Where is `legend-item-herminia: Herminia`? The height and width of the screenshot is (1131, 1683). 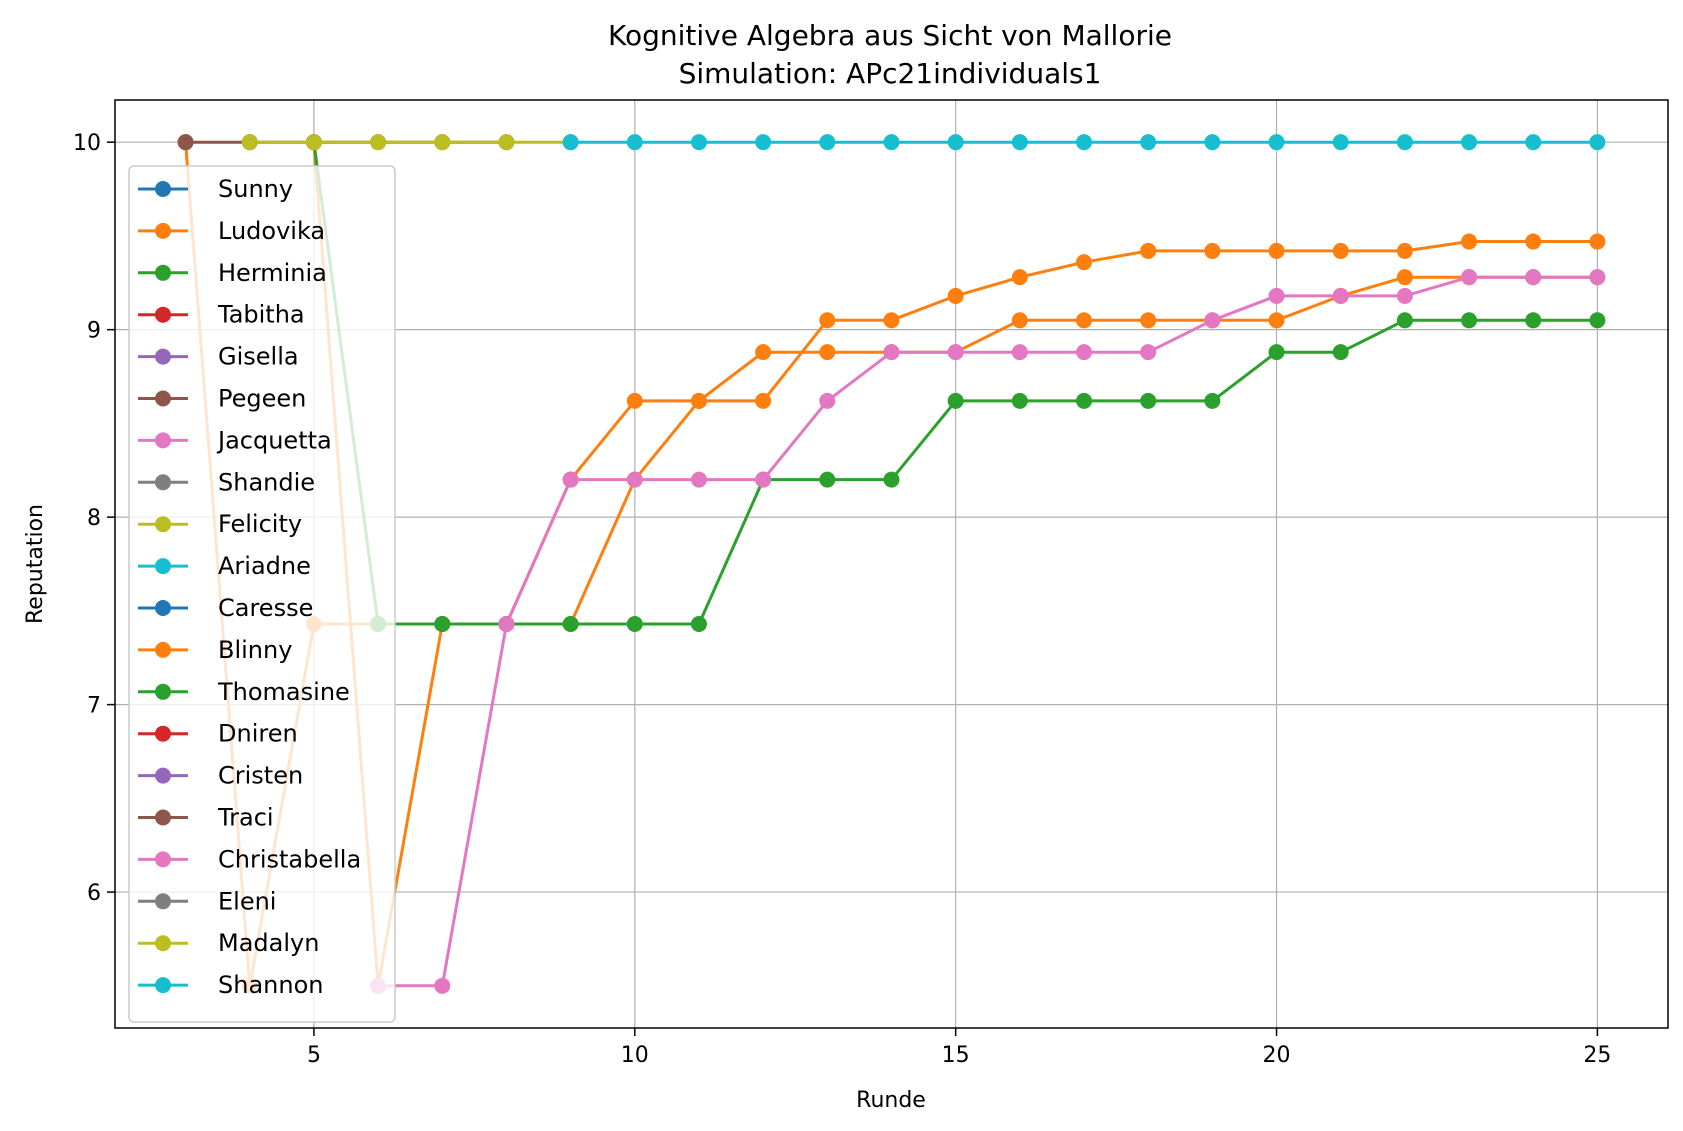 legend-item-herminia: Herminia is located at coordinates (232, 273).